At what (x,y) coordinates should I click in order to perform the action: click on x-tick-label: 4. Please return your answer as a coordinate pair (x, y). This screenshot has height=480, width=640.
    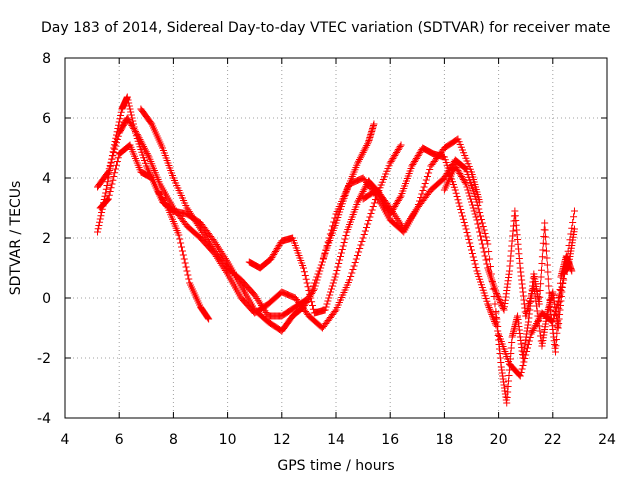
    Looking at the image, I should click on (65, 440).